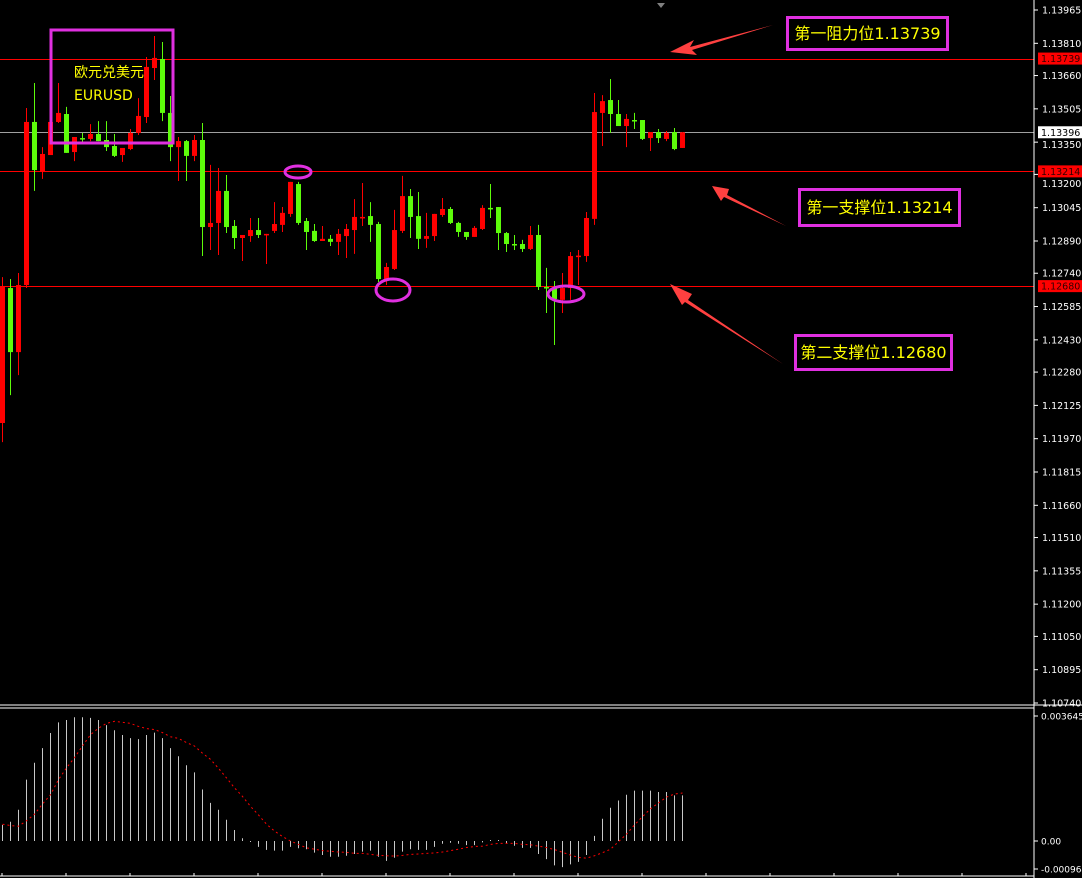 This screenshot has height=878, width=1082. Describe the element at coordinates (1061, 145) in the screenshot. I see `price-tick-label: 1.13350` at that location.